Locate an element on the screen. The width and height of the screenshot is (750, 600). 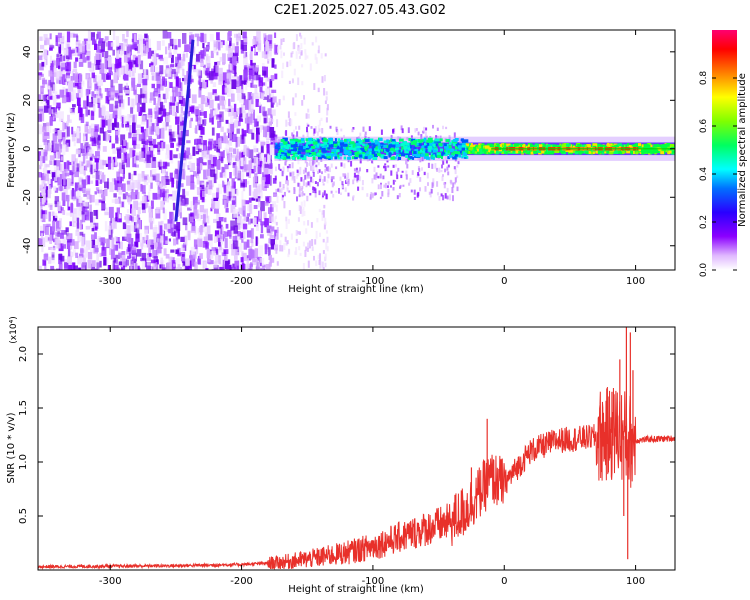
colorbar-tick-label: 0.4 is located at coordinates (704, 174).